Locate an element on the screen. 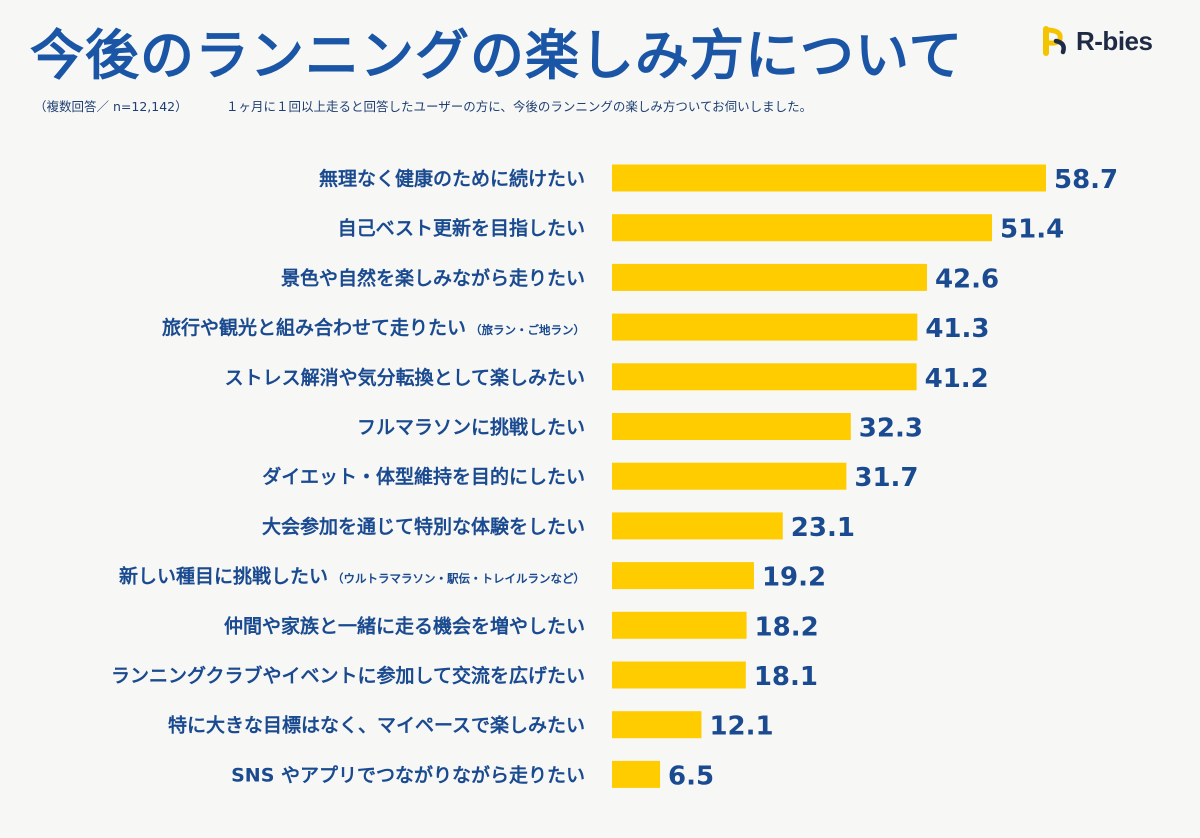 The height and width of the screenshot is (838, 1200). value-label-13: 6.5 is located at coordinates (691, 776).